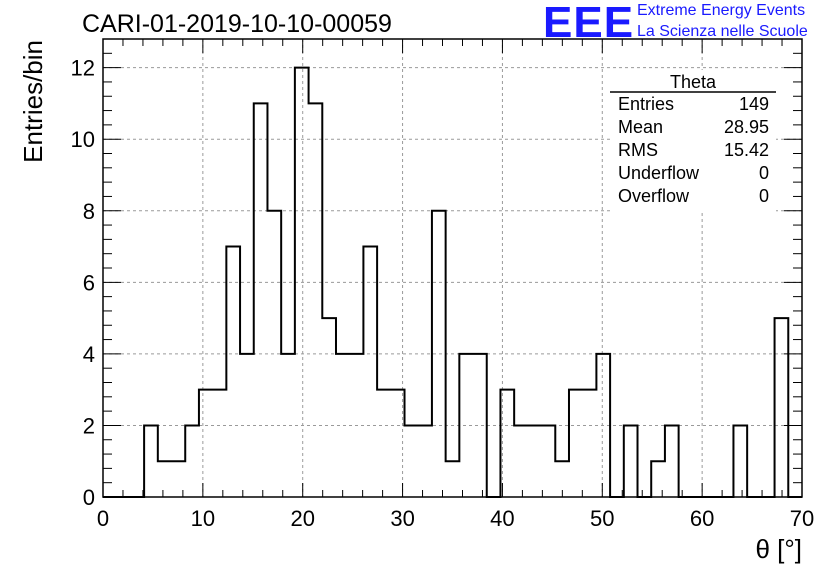 This screenshot has height=572, width=836. Describe the element at coordinates (83, 68) in the screenshot. I see `y-tick-label: 12` at that location.